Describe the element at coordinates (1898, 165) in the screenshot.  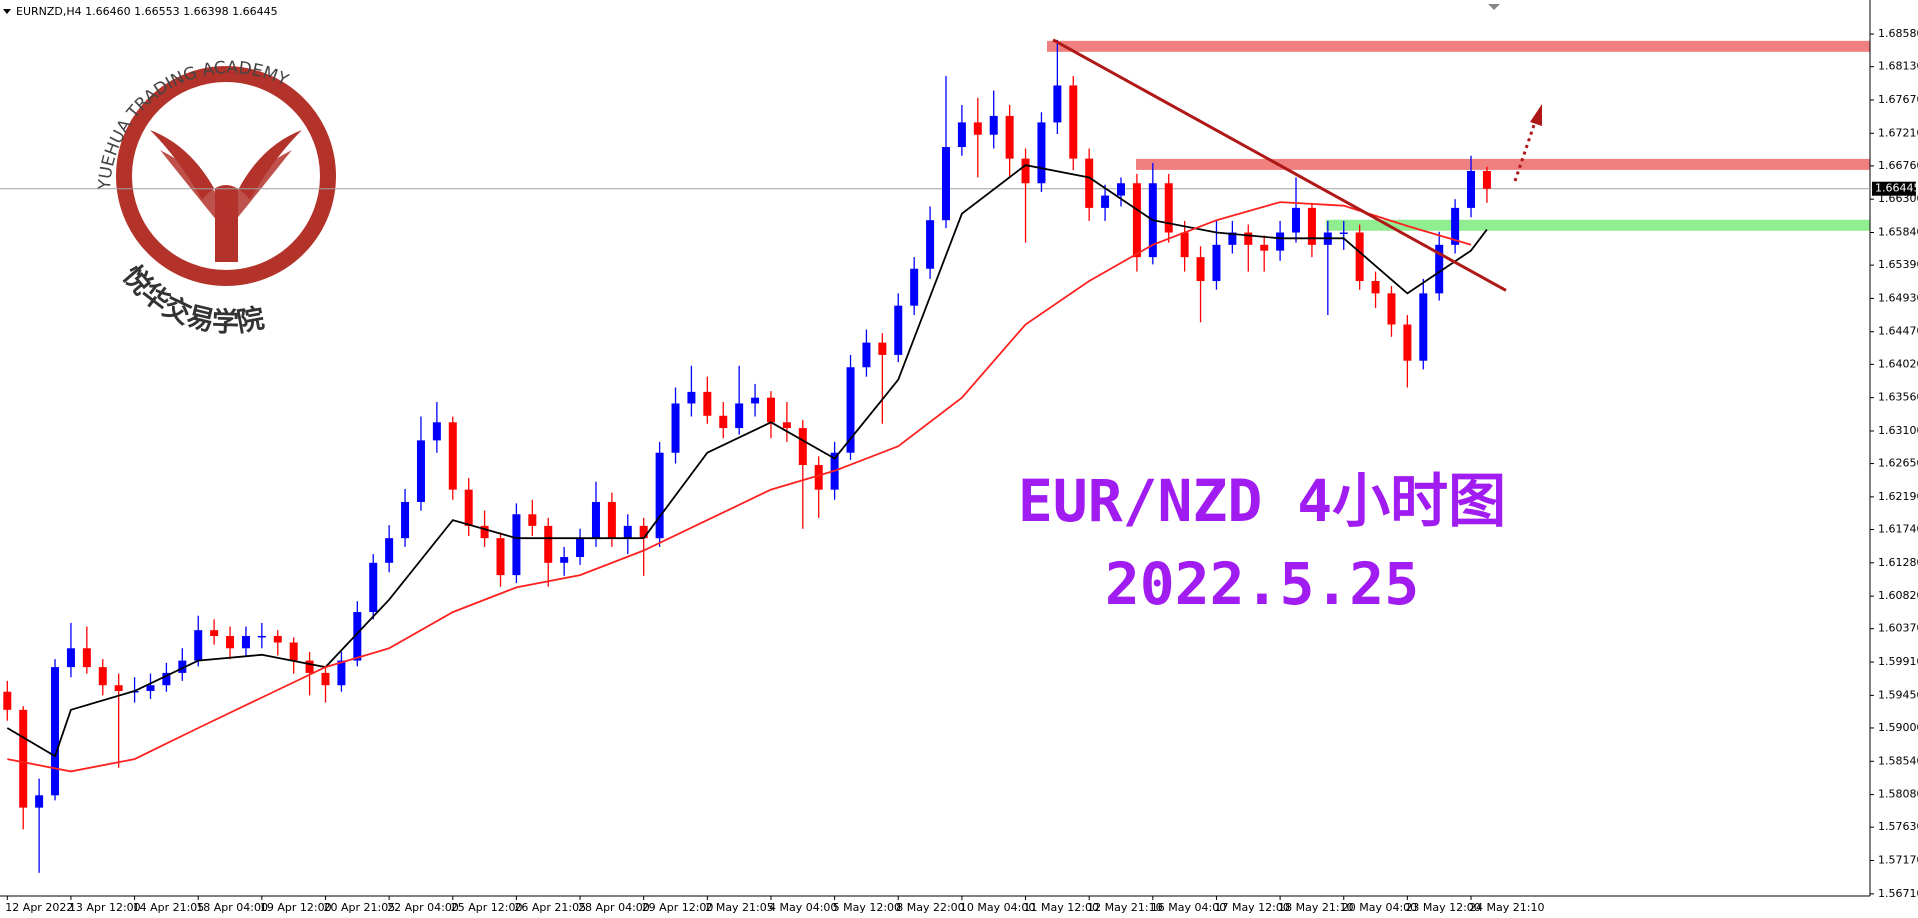
I see `y-tick-label: 1.66760` at that location.